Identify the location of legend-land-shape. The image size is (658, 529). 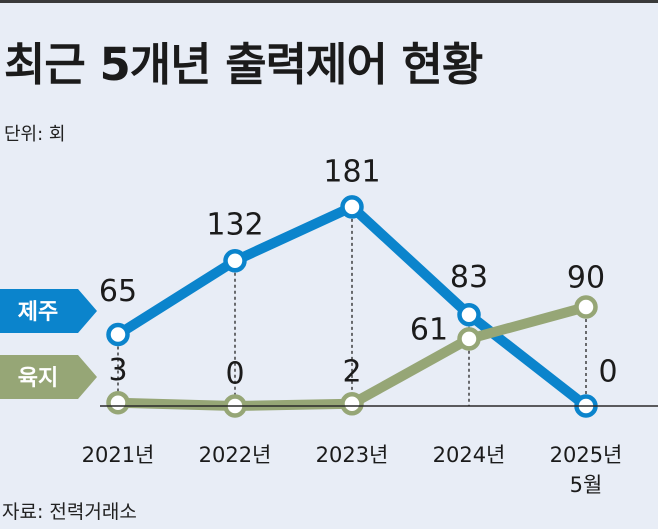
(48, 377).